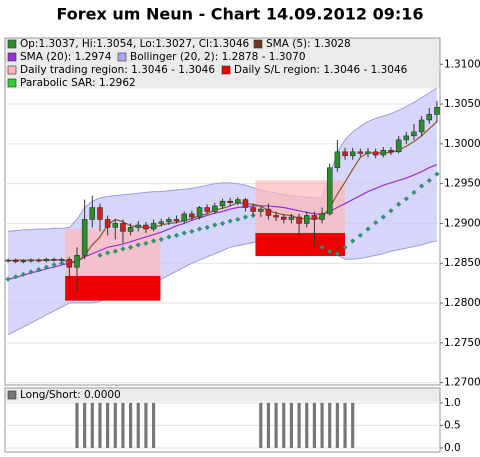  I want to click on legend-label: Parabolic SAR: 1.2962, so click(78, 83).